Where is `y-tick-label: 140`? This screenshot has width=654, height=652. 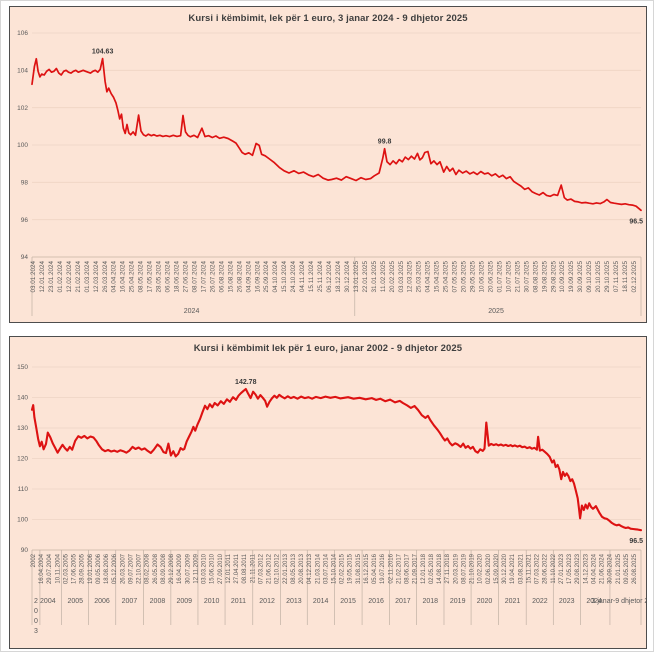
y-tick-label: 140 is located at coordinates (22, 398).